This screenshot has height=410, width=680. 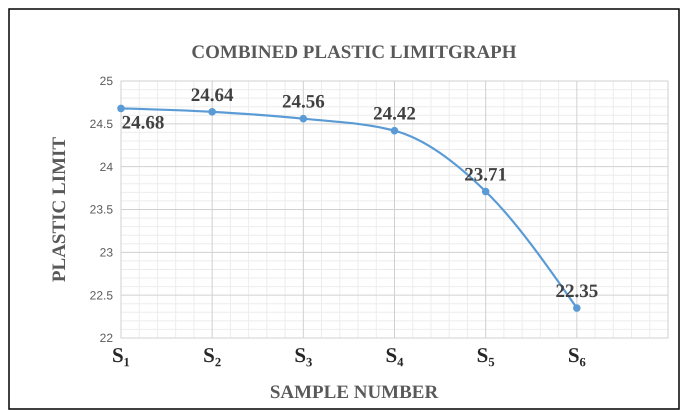 What do you see at coordinates (107, 253) in the screenshot?
I see `y-tick-label: 23` at bounding box center [107, 253].